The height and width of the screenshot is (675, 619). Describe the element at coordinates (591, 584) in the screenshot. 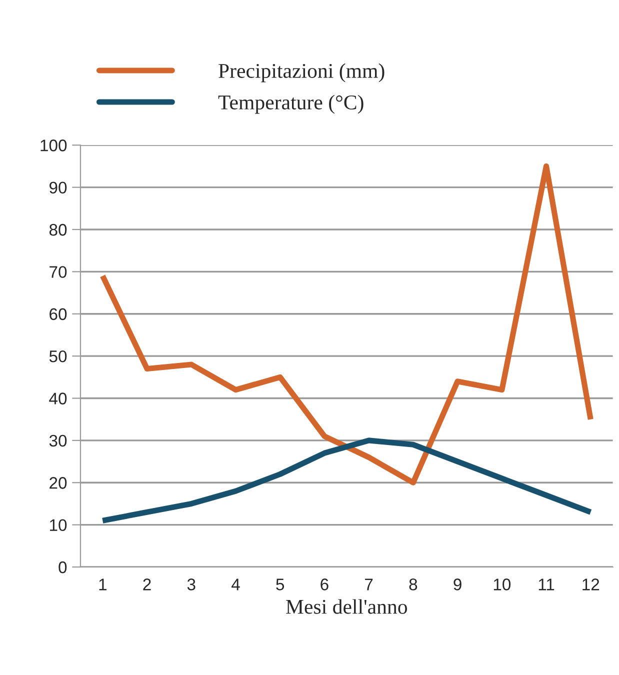

I see `x-tick-label: 12` at that location.